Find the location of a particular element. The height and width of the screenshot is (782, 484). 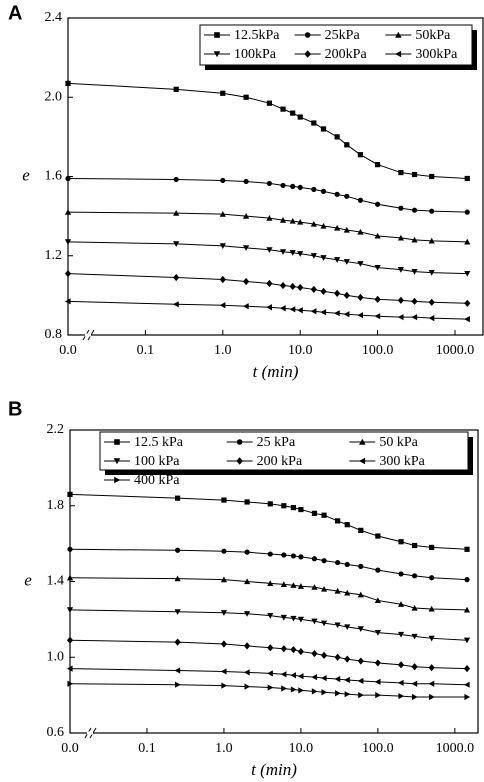

legend-box is located at coordinates (284, 451).